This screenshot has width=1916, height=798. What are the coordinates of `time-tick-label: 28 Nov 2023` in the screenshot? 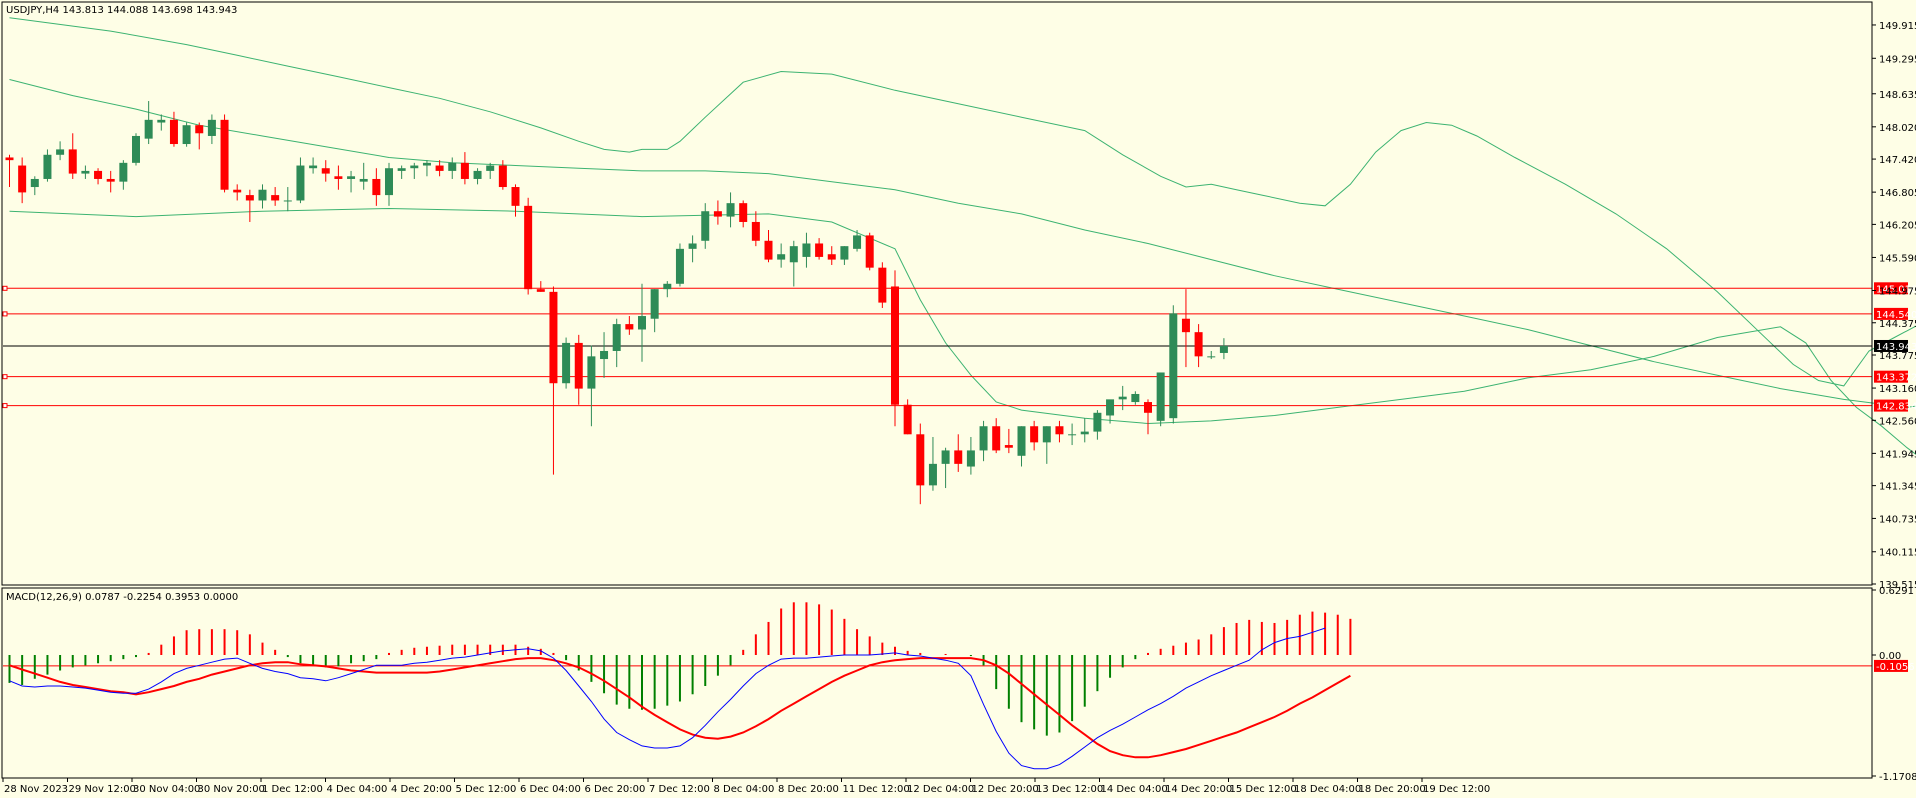 It's located at (36, 789).